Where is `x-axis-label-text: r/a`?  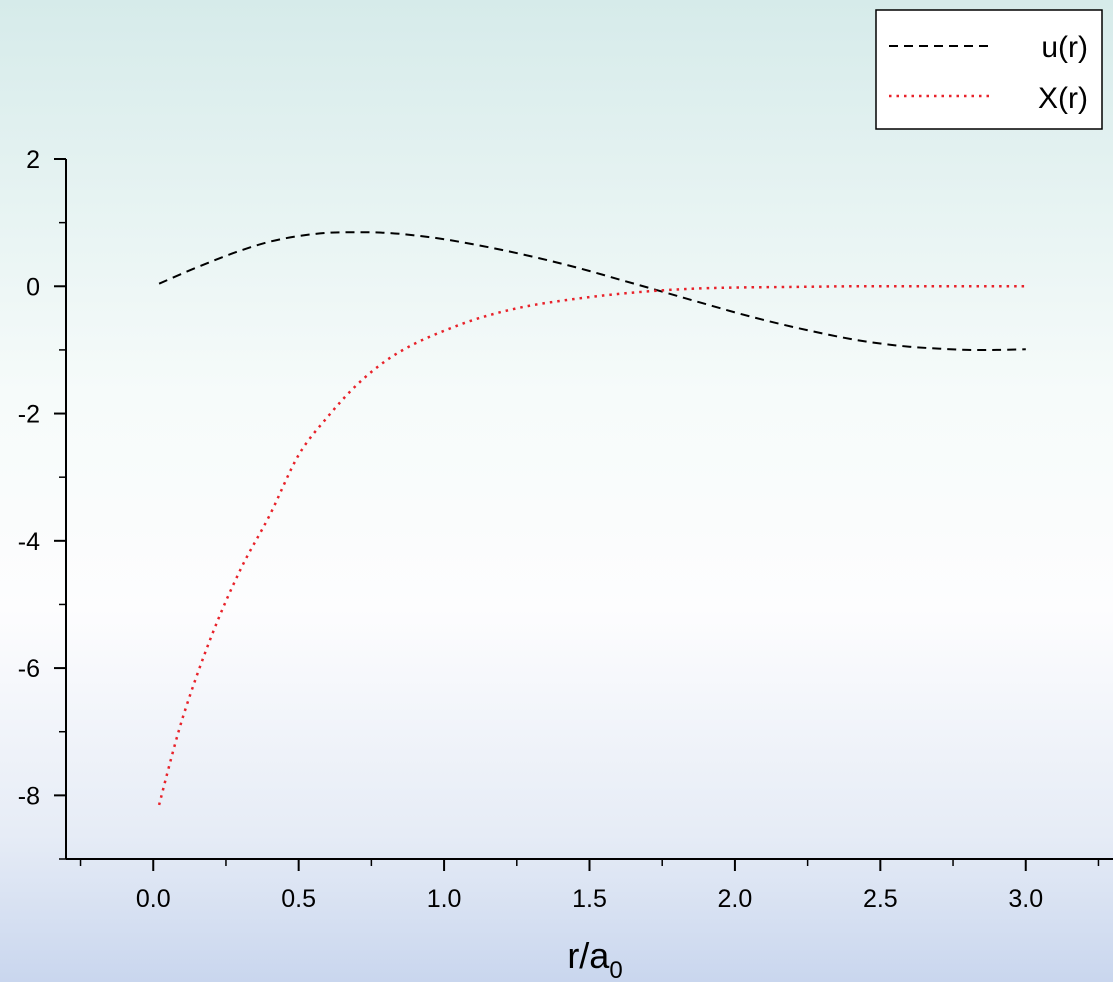
x-axis-label-text: r/a is located at coordinates (588, 955).